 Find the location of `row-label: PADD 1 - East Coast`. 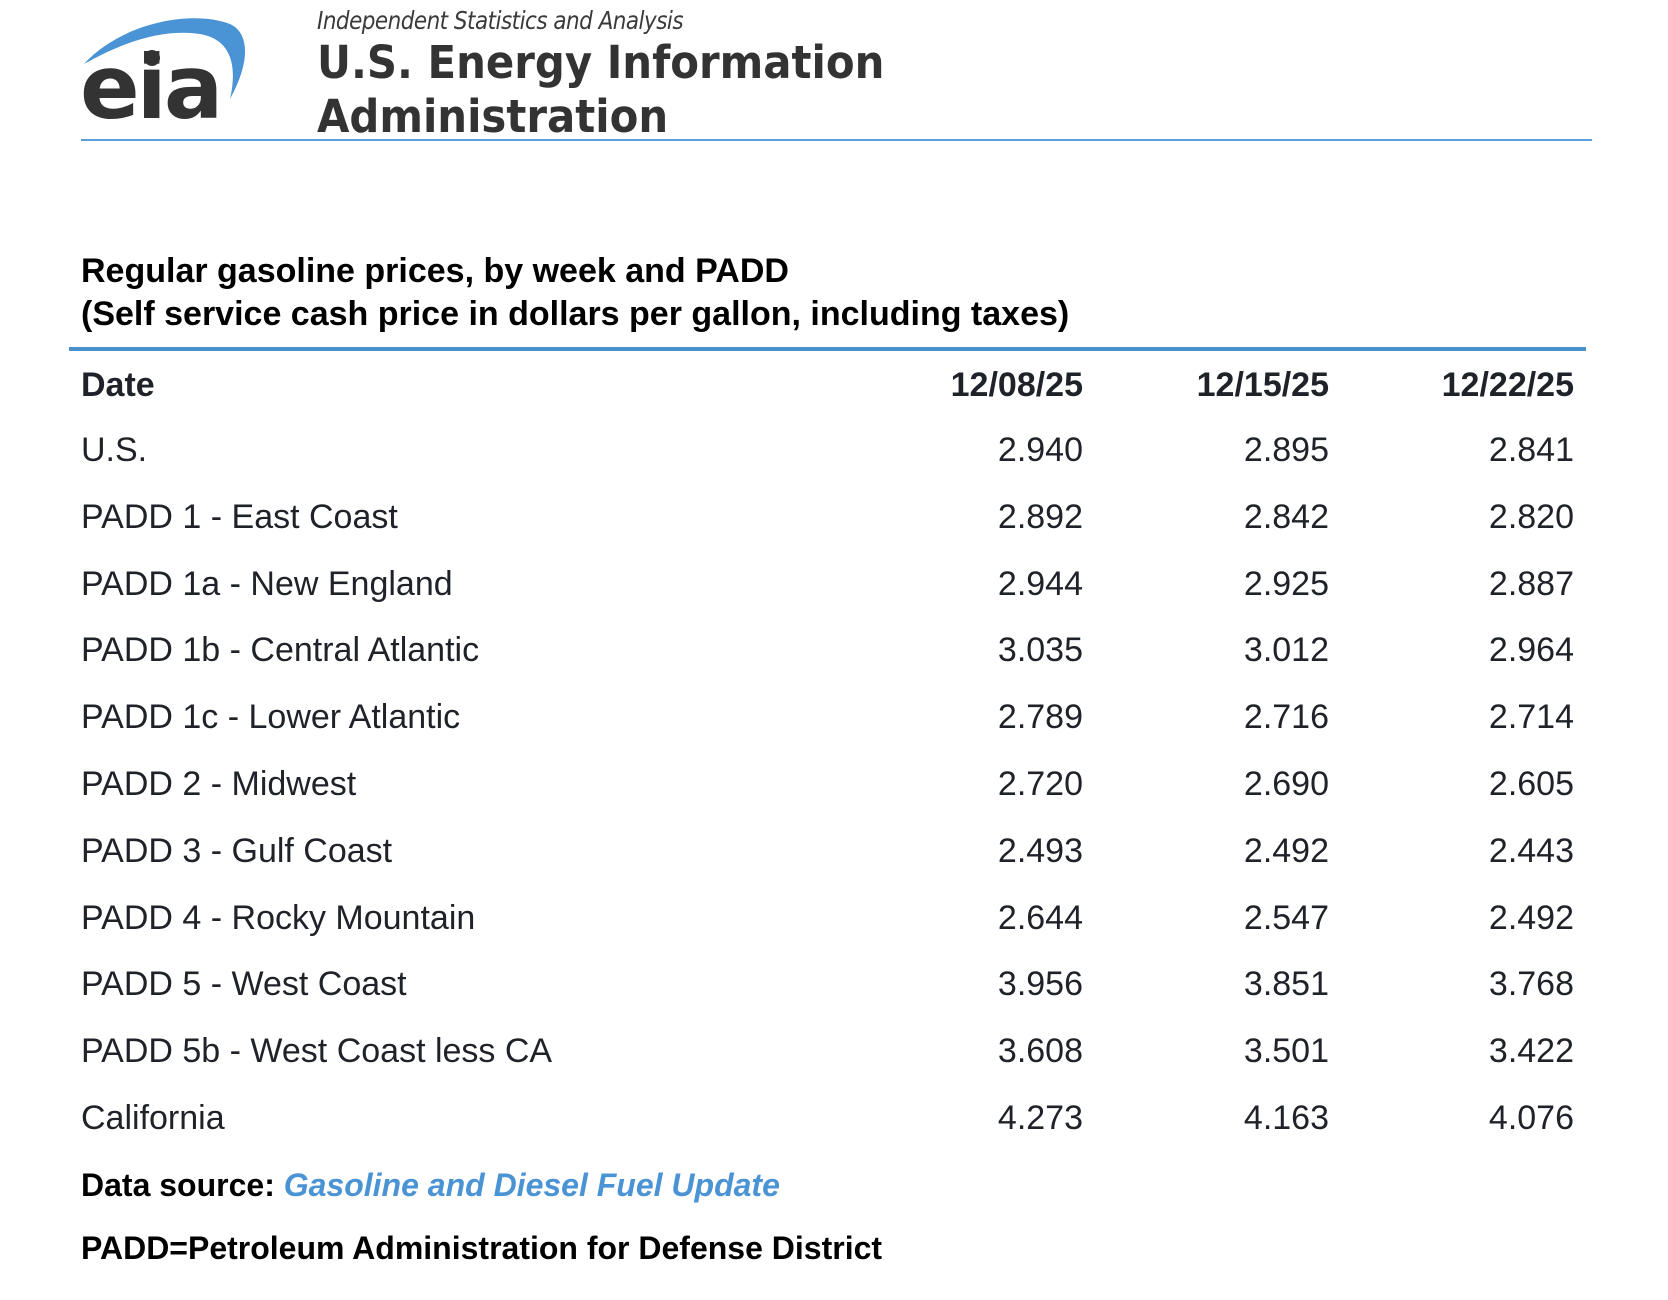

row-label: PADD 1 - East Coast is located at coordinates (239, 516).